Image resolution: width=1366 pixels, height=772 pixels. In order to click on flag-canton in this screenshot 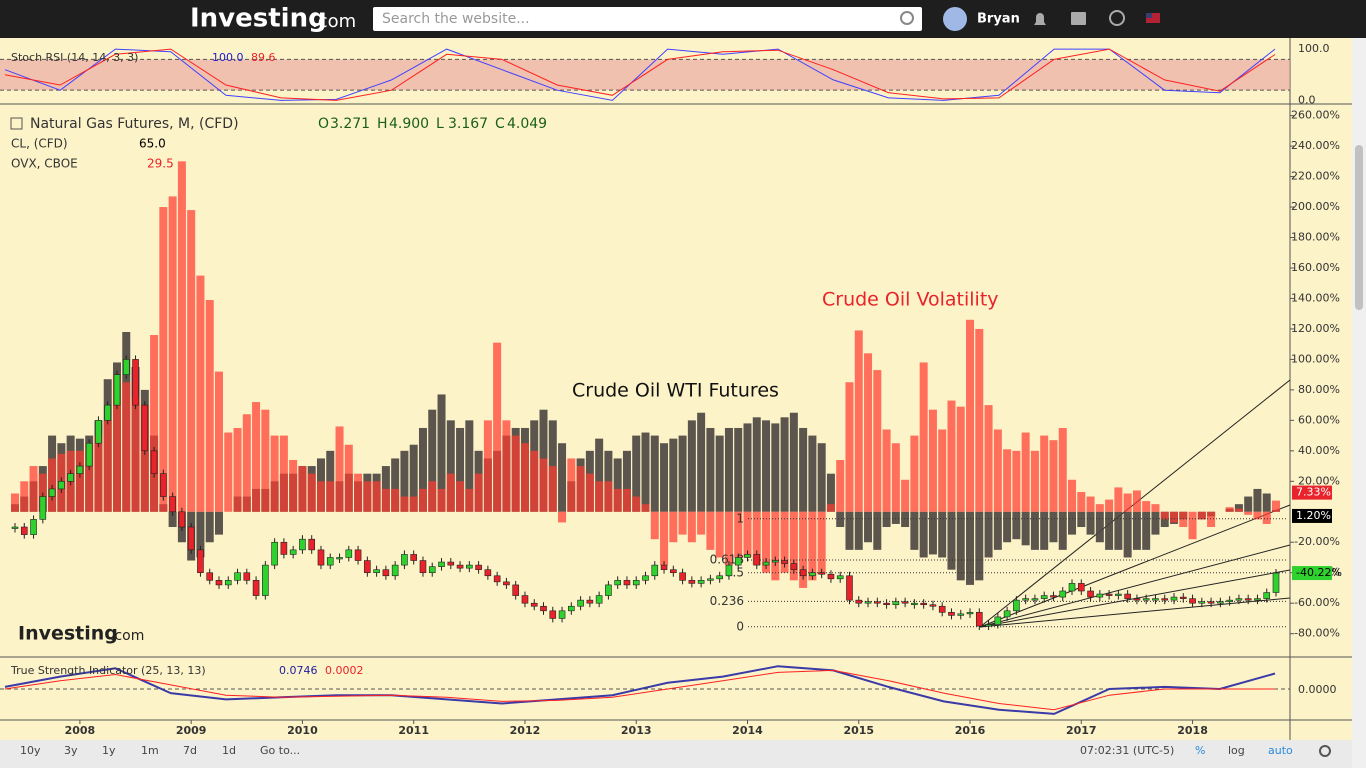, I will do `click(1149, 15)`.